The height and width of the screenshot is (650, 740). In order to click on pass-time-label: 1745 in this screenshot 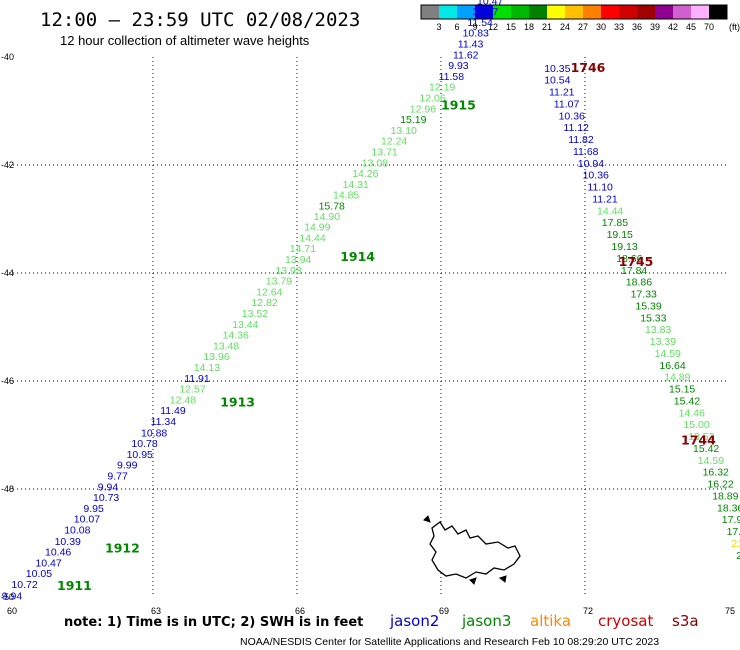, I will do `click(636, 261)`.